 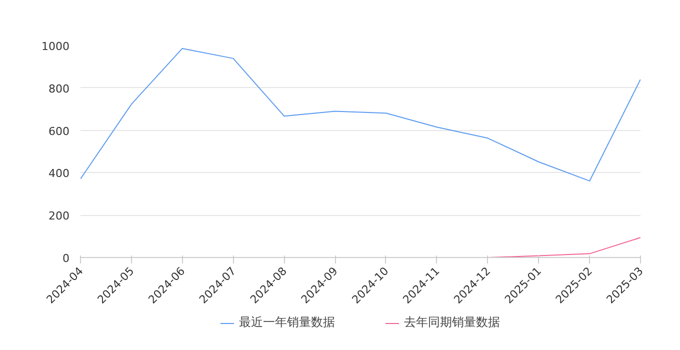 I want to click on y-tick-label: 800, so click(x=59, y=89).